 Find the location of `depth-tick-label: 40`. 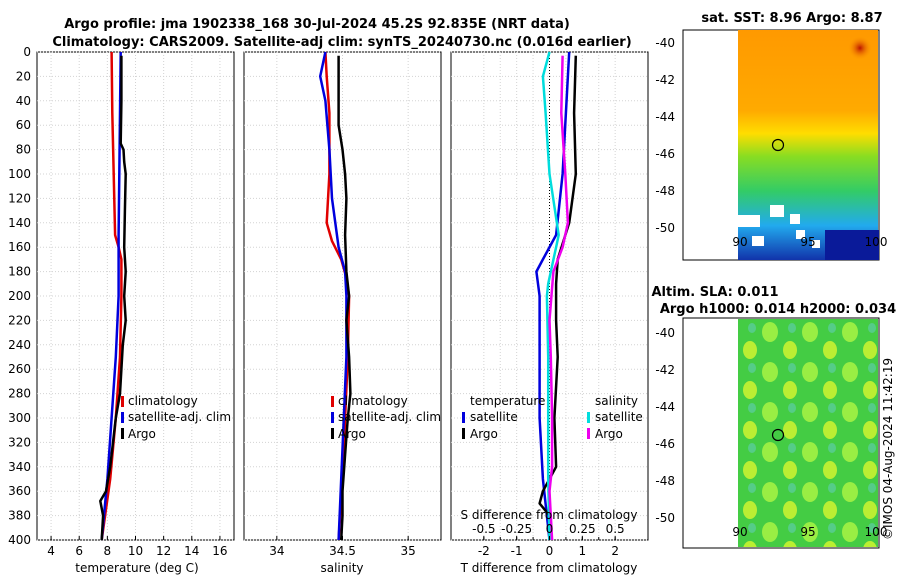

depth-tick-label: 40 is located at coordinates (23, 101).